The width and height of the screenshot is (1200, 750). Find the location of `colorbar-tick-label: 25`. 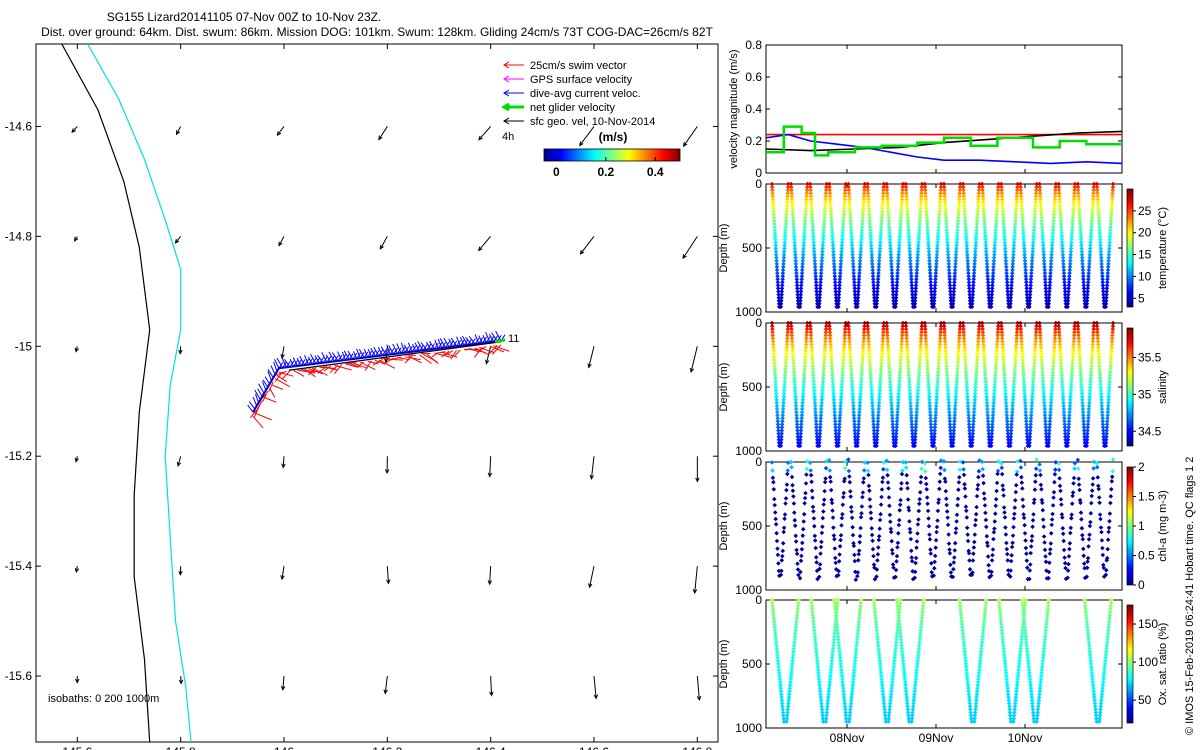

colorbar-tick-label: 25 is located at coordinates (1145, 211).